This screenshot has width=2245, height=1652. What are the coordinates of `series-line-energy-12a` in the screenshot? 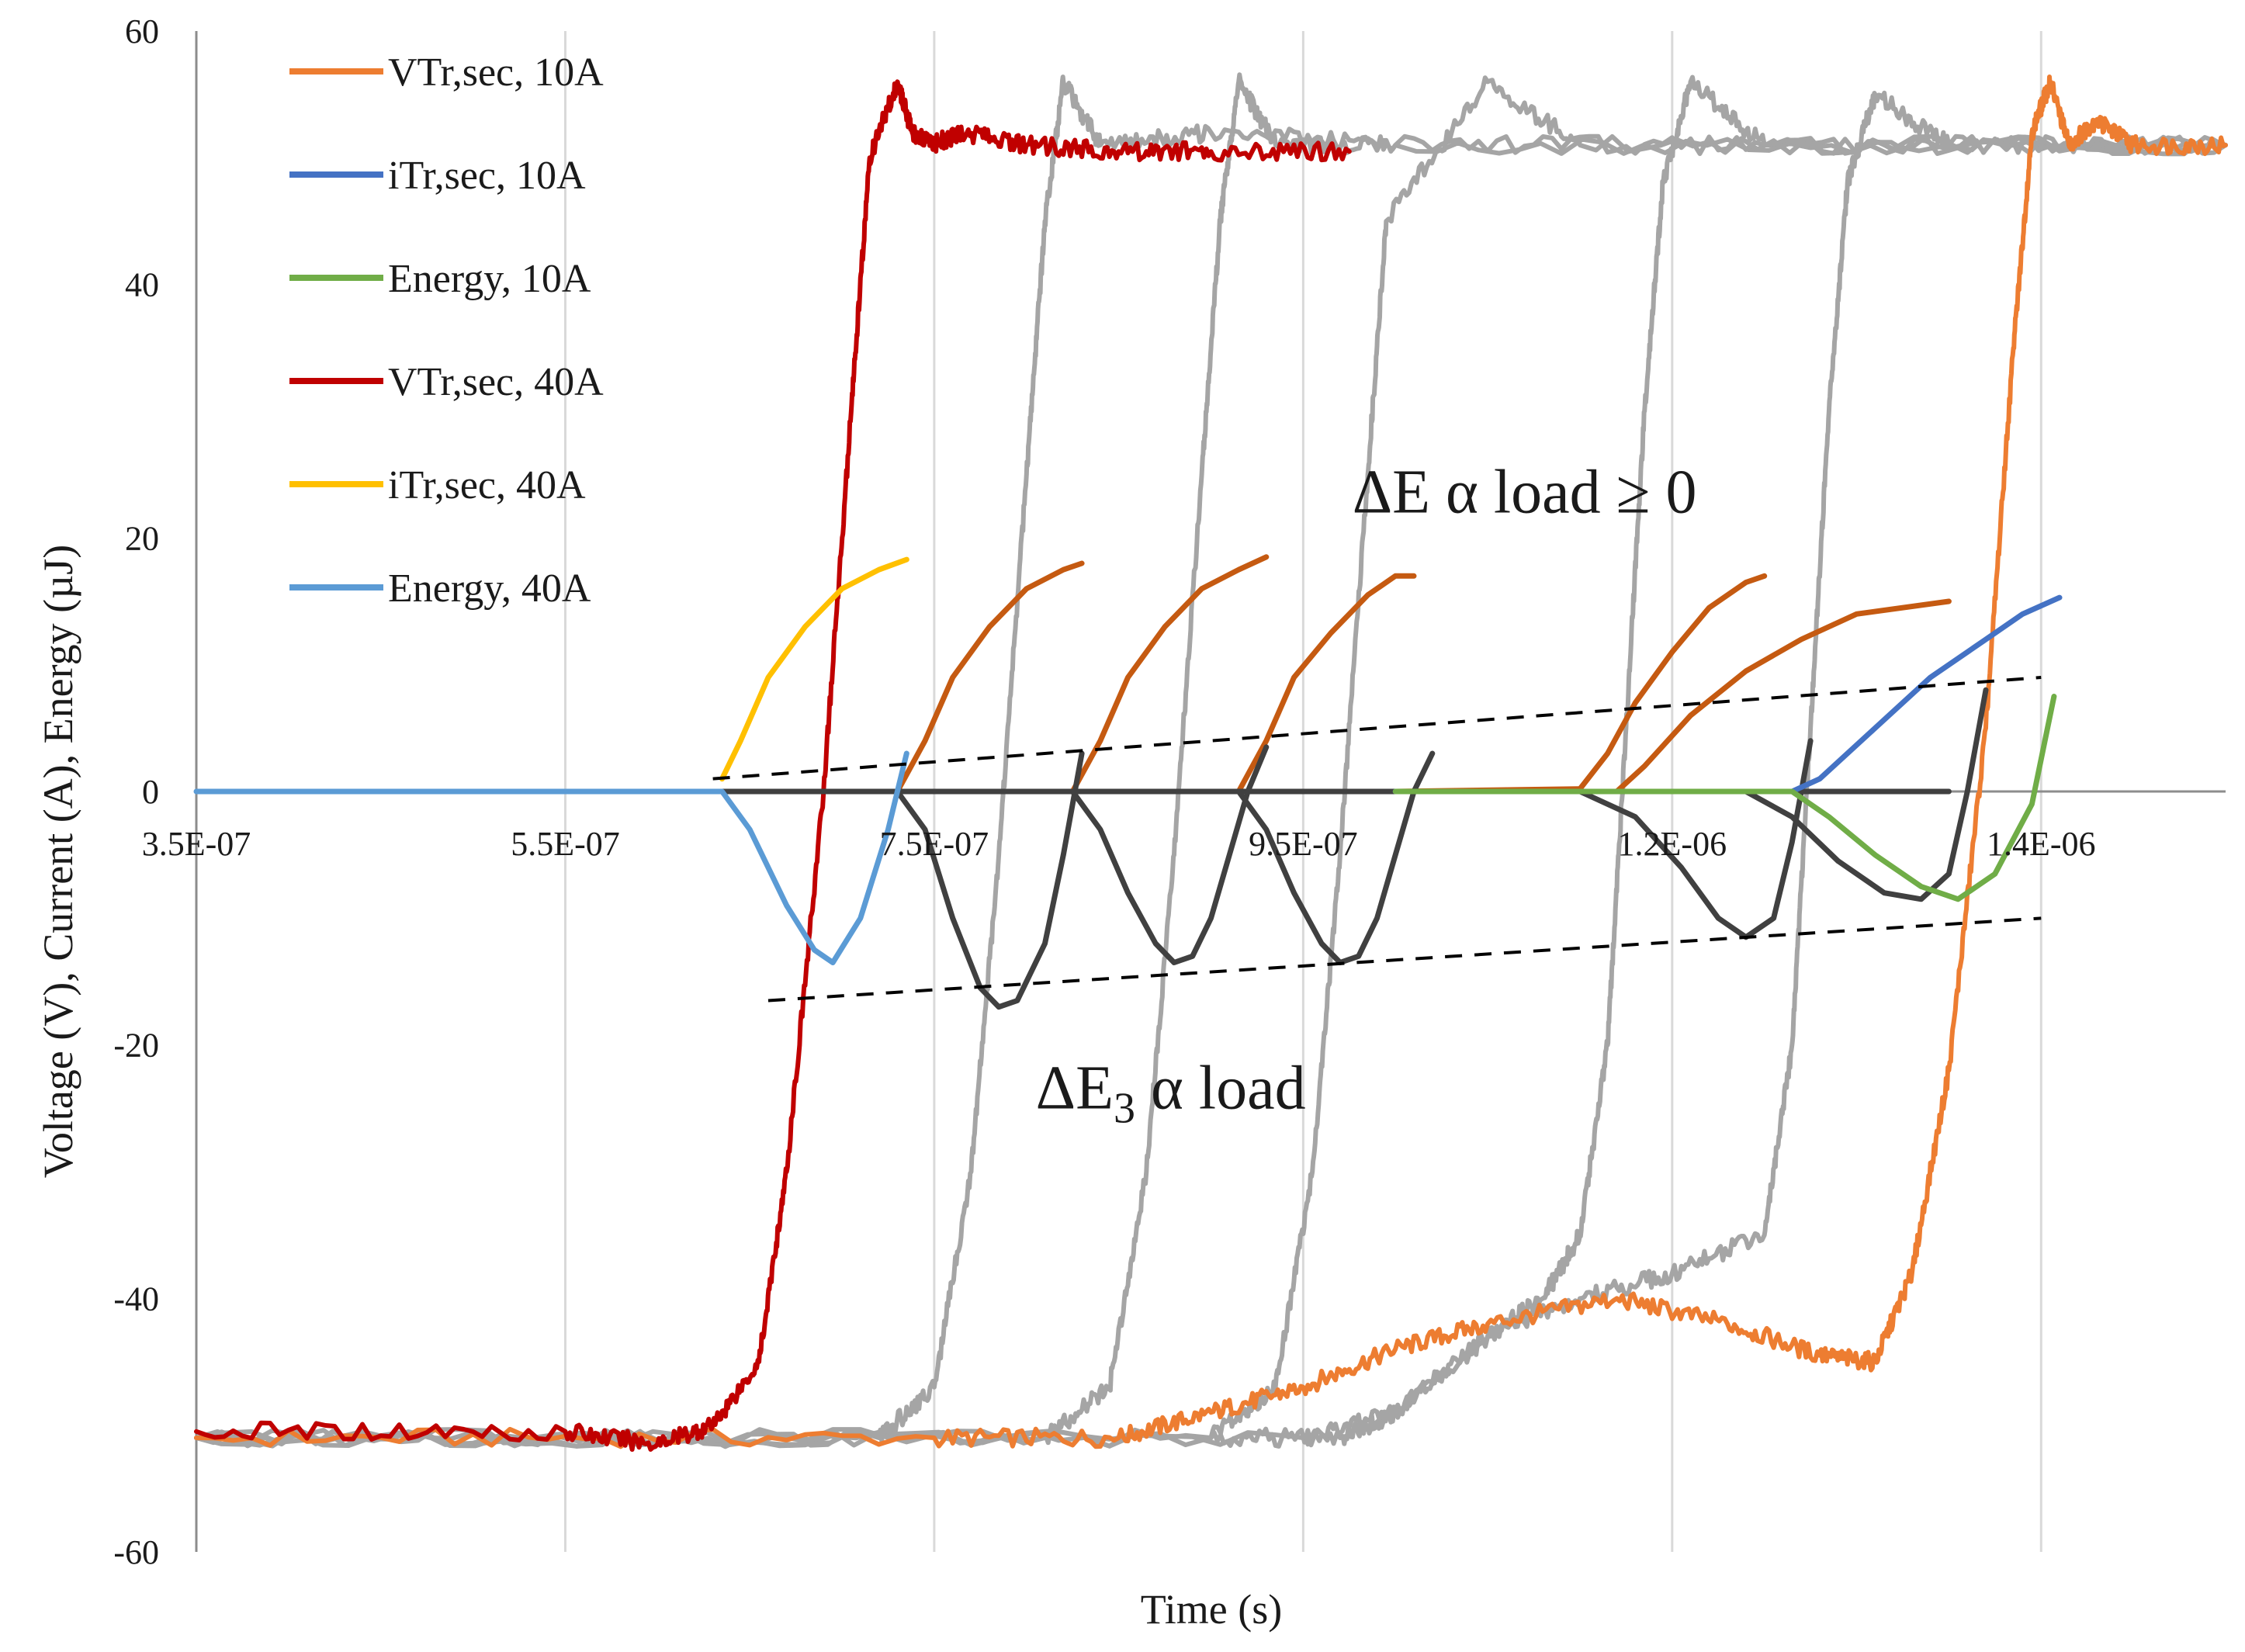 It's located at (1783, 794).